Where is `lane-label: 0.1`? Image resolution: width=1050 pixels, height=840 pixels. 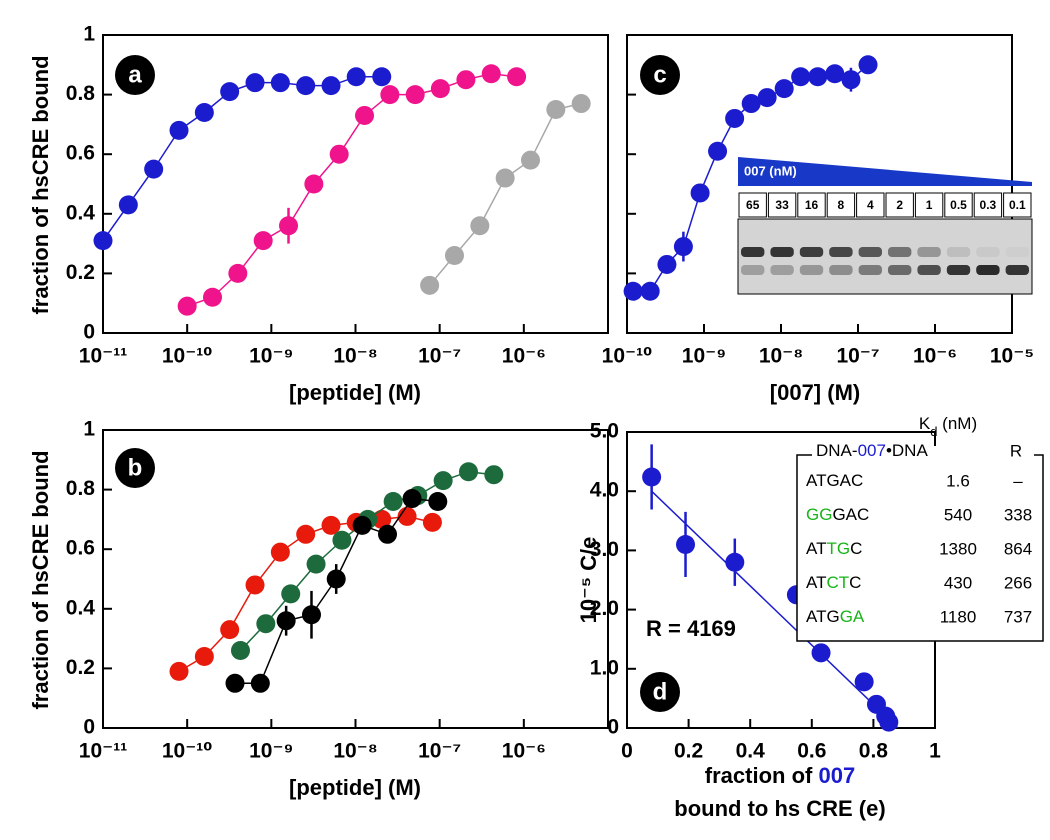 lane-label: 0.1 is located at coordinates (1017, 205).